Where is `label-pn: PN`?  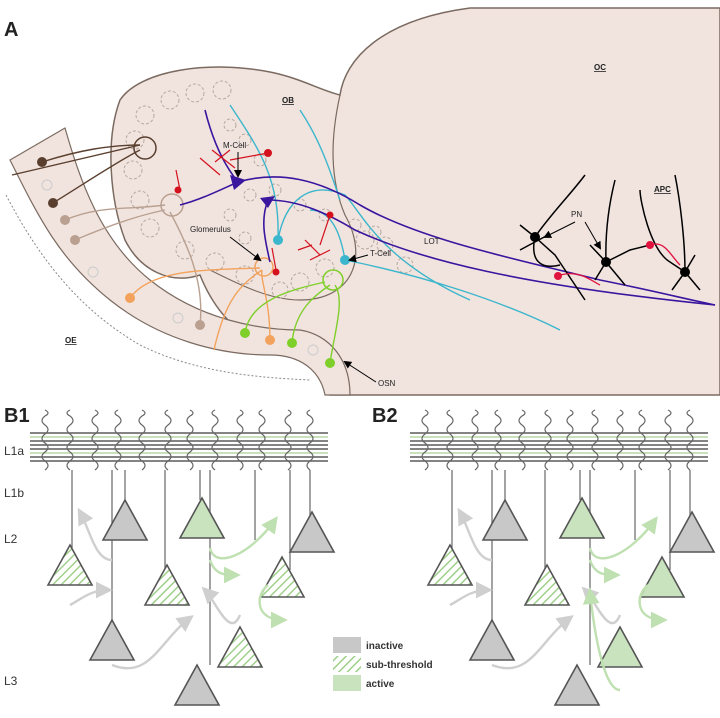 label-pn: PN is located at coordinates (576, 214).